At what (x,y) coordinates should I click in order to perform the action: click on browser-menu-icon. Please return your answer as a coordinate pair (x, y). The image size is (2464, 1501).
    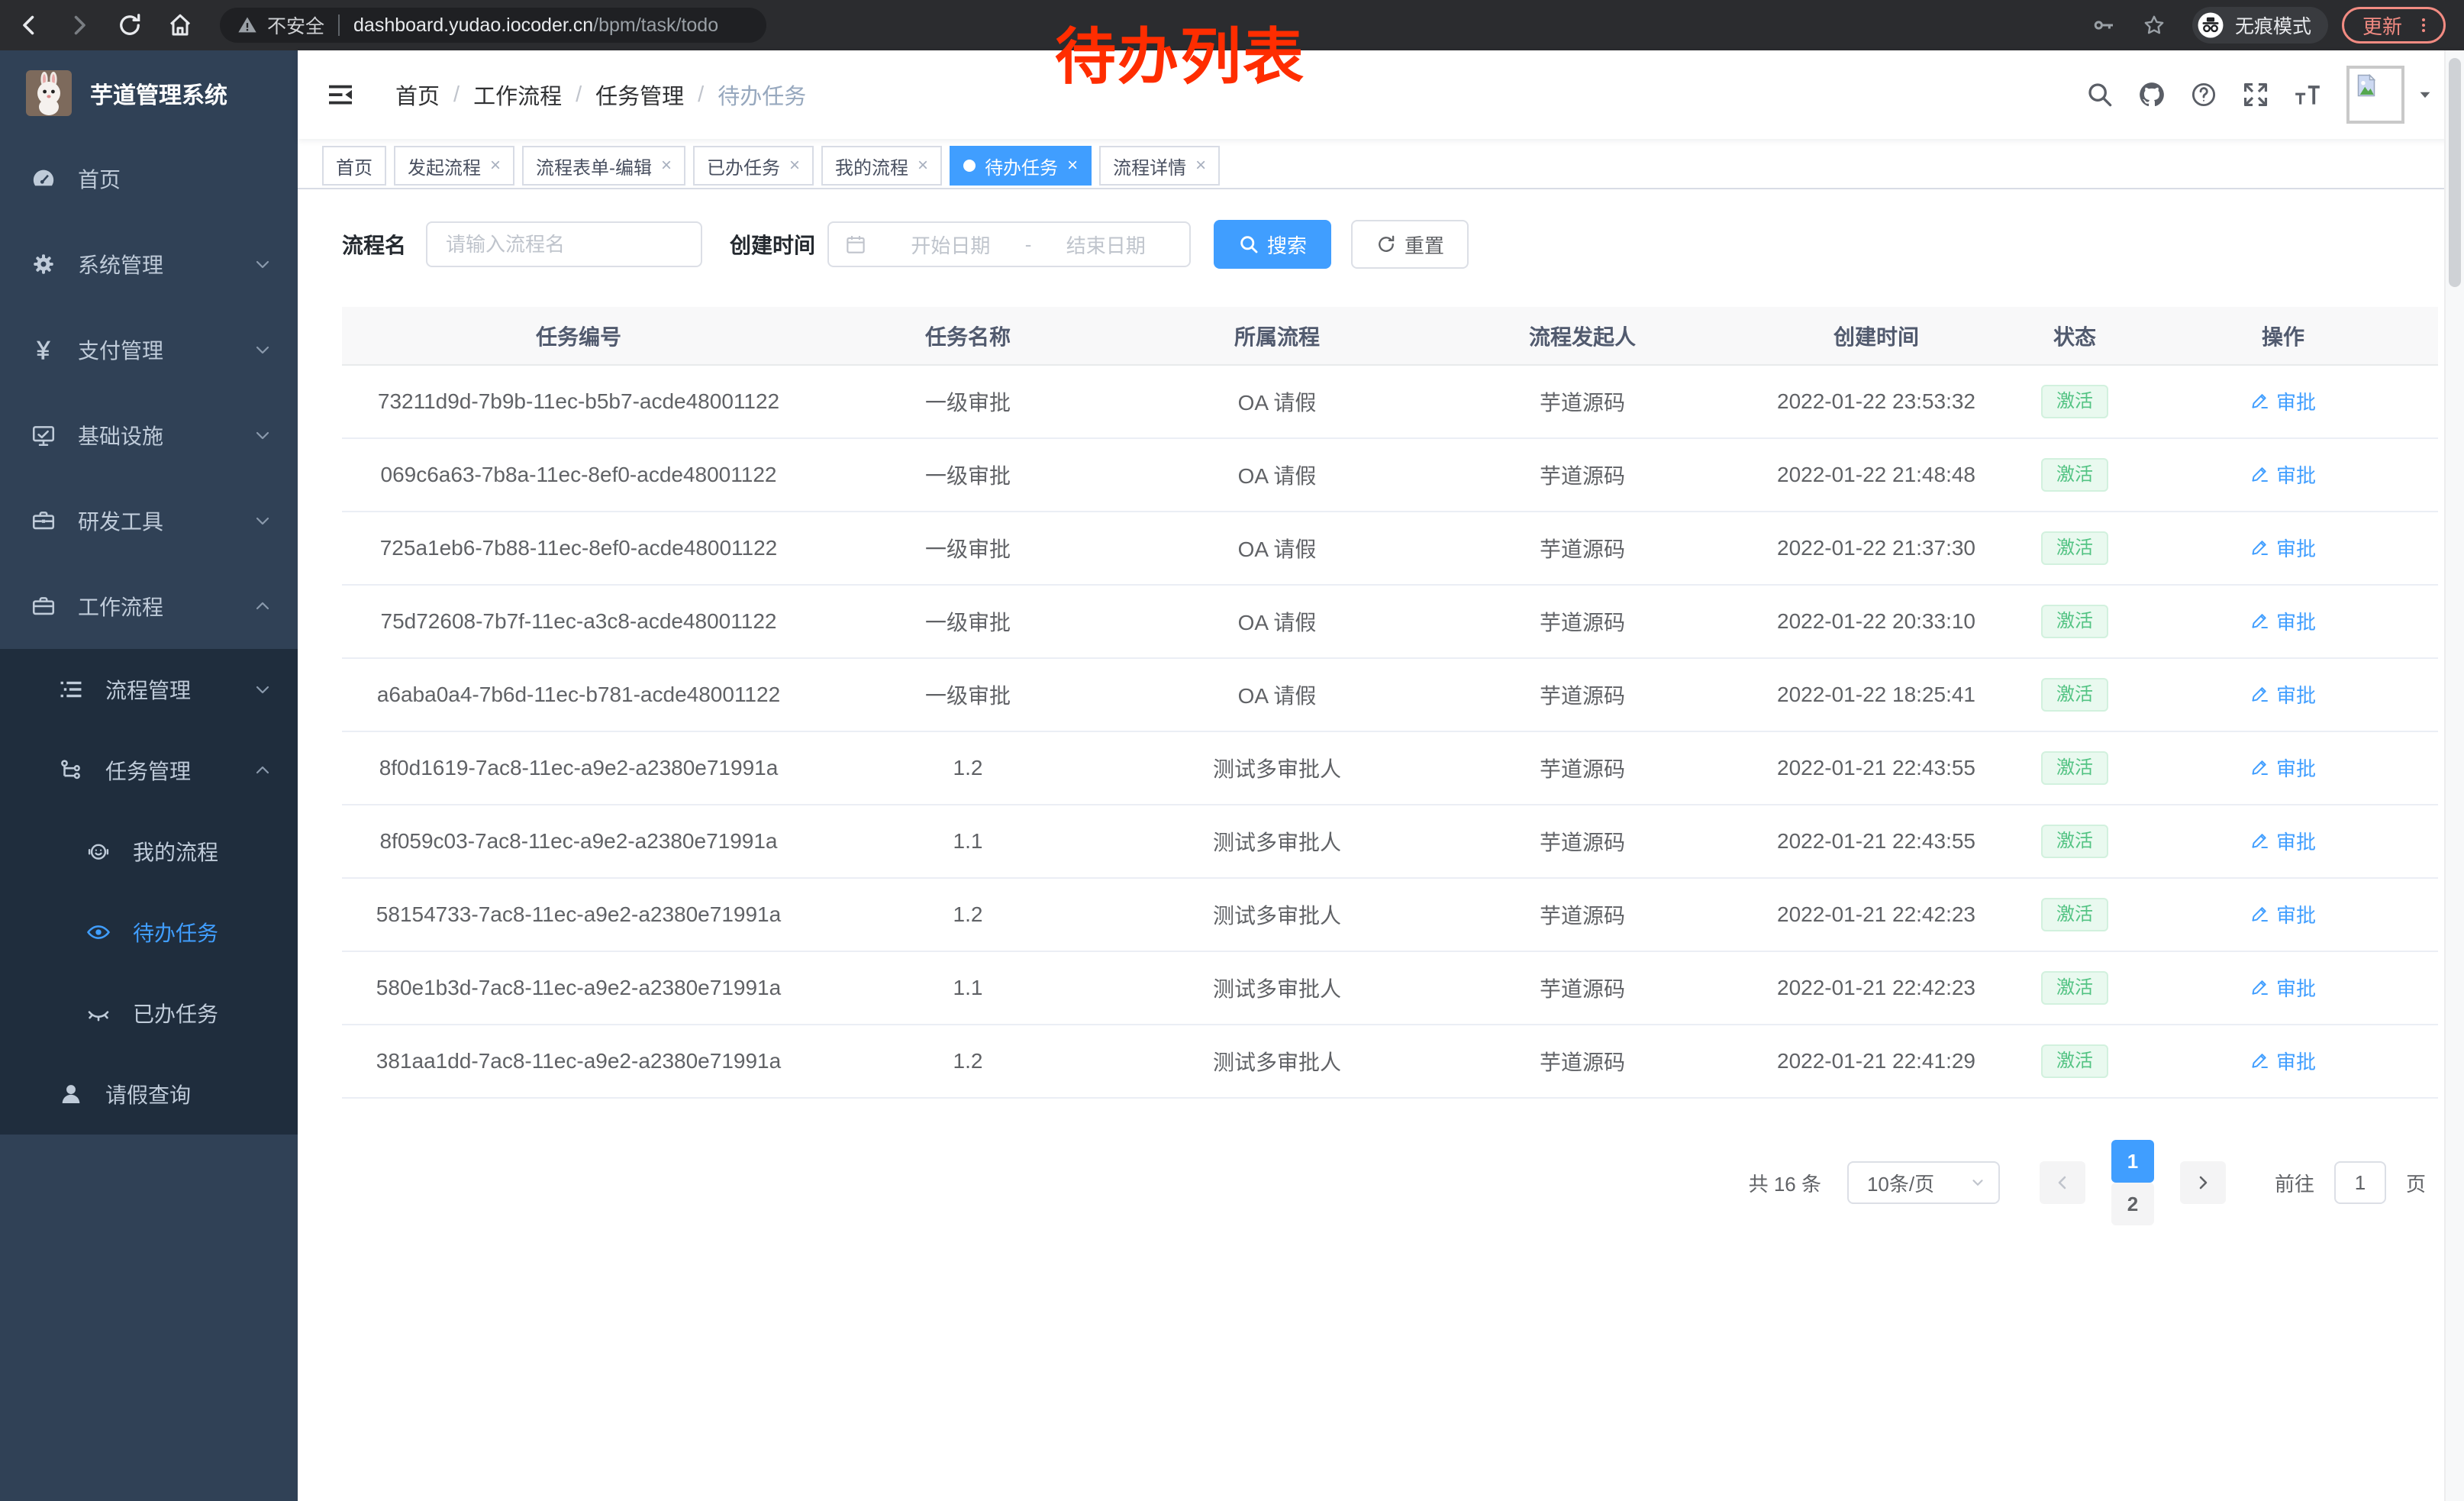
    Looking at the image, I should click on (2423, 25).